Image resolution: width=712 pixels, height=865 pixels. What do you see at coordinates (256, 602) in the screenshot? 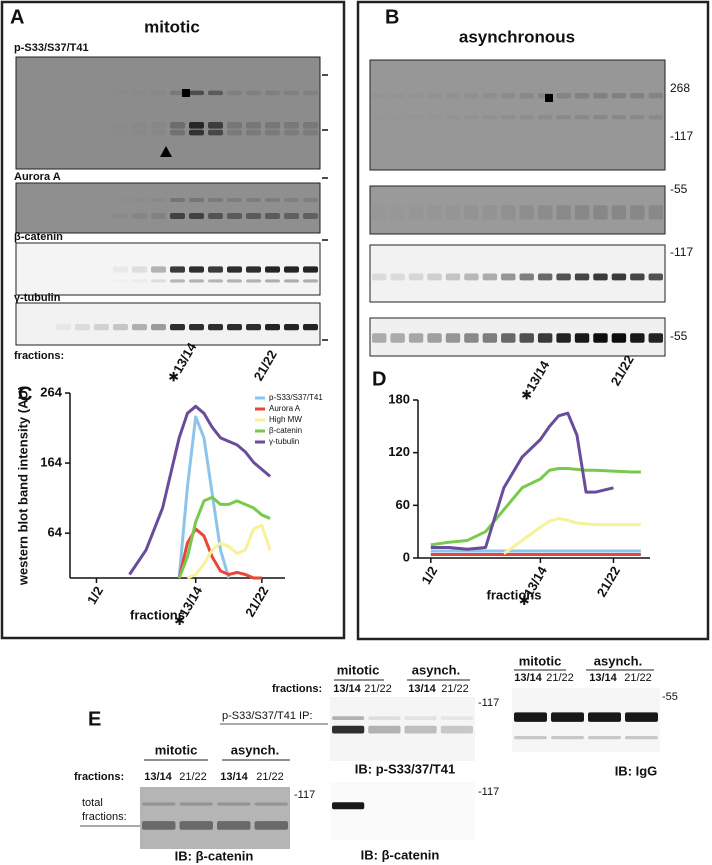
I see `x-tick-label: 21/22` at bounding box center [256, 602].